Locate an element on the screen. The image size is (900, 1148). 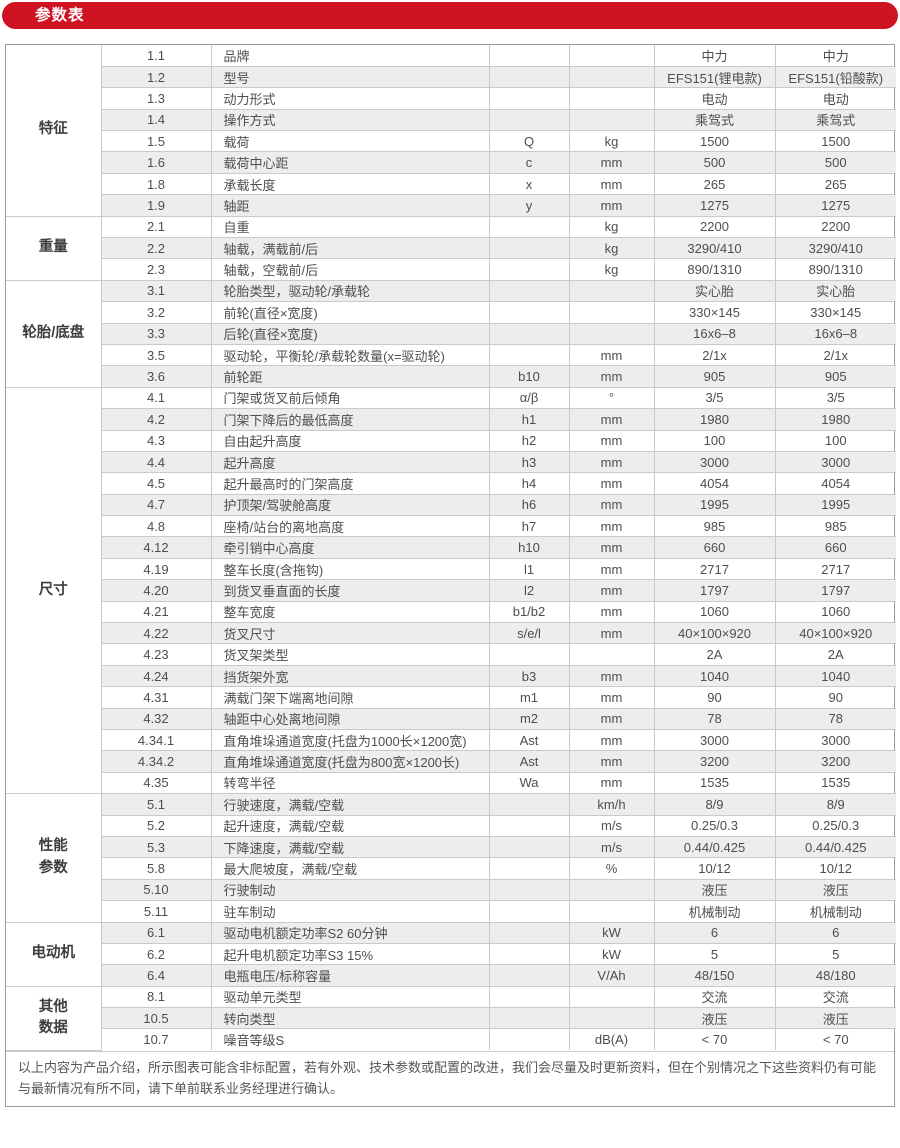
table-row: 5.3 下降速度，满载/空载 m/s 0.44/0.425 0.44/0.425 is located at coordinates (451, 847).